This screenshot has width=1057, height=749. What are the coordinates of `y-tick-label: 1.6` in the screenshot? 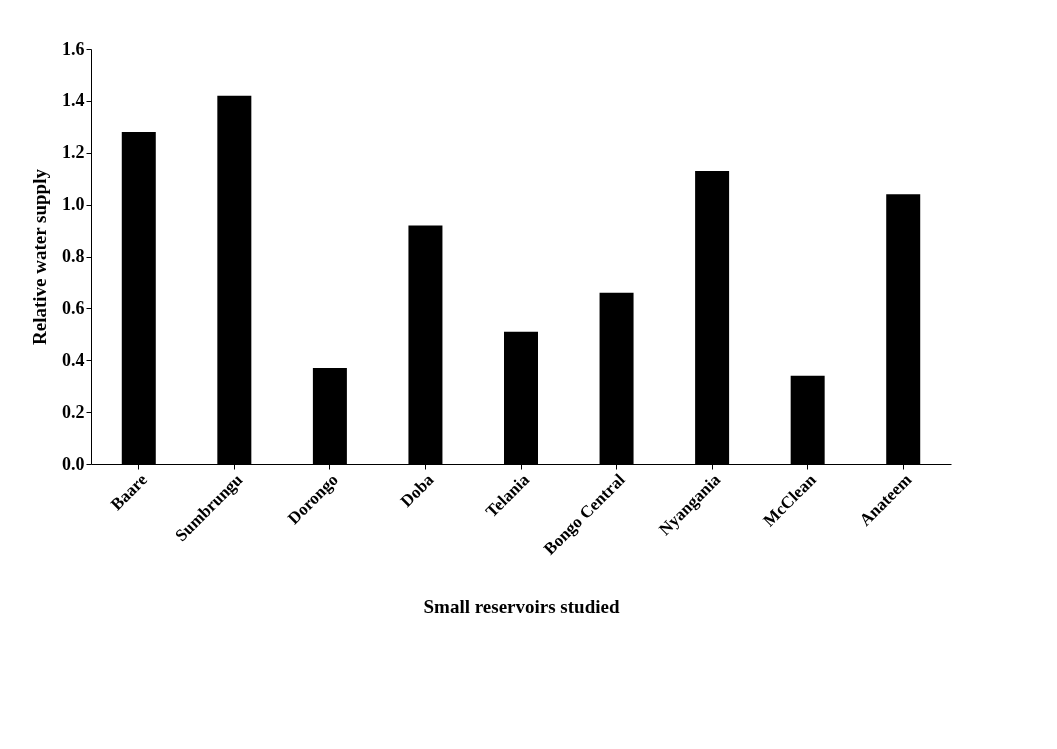 It's located at (73, 48).